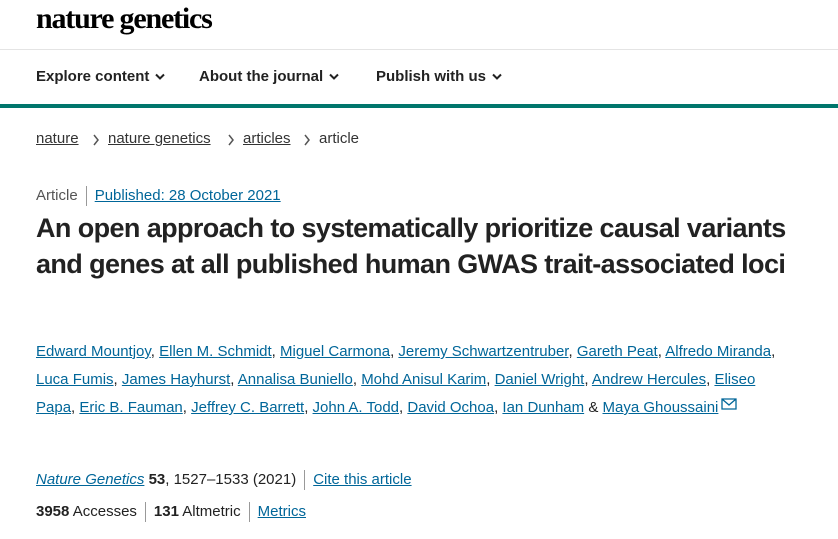 This screenshot has height=539, width=838. Describe the element at coordinates (124, 18) in the screenshot. I see `journal-logo: nature genetics` at that location.